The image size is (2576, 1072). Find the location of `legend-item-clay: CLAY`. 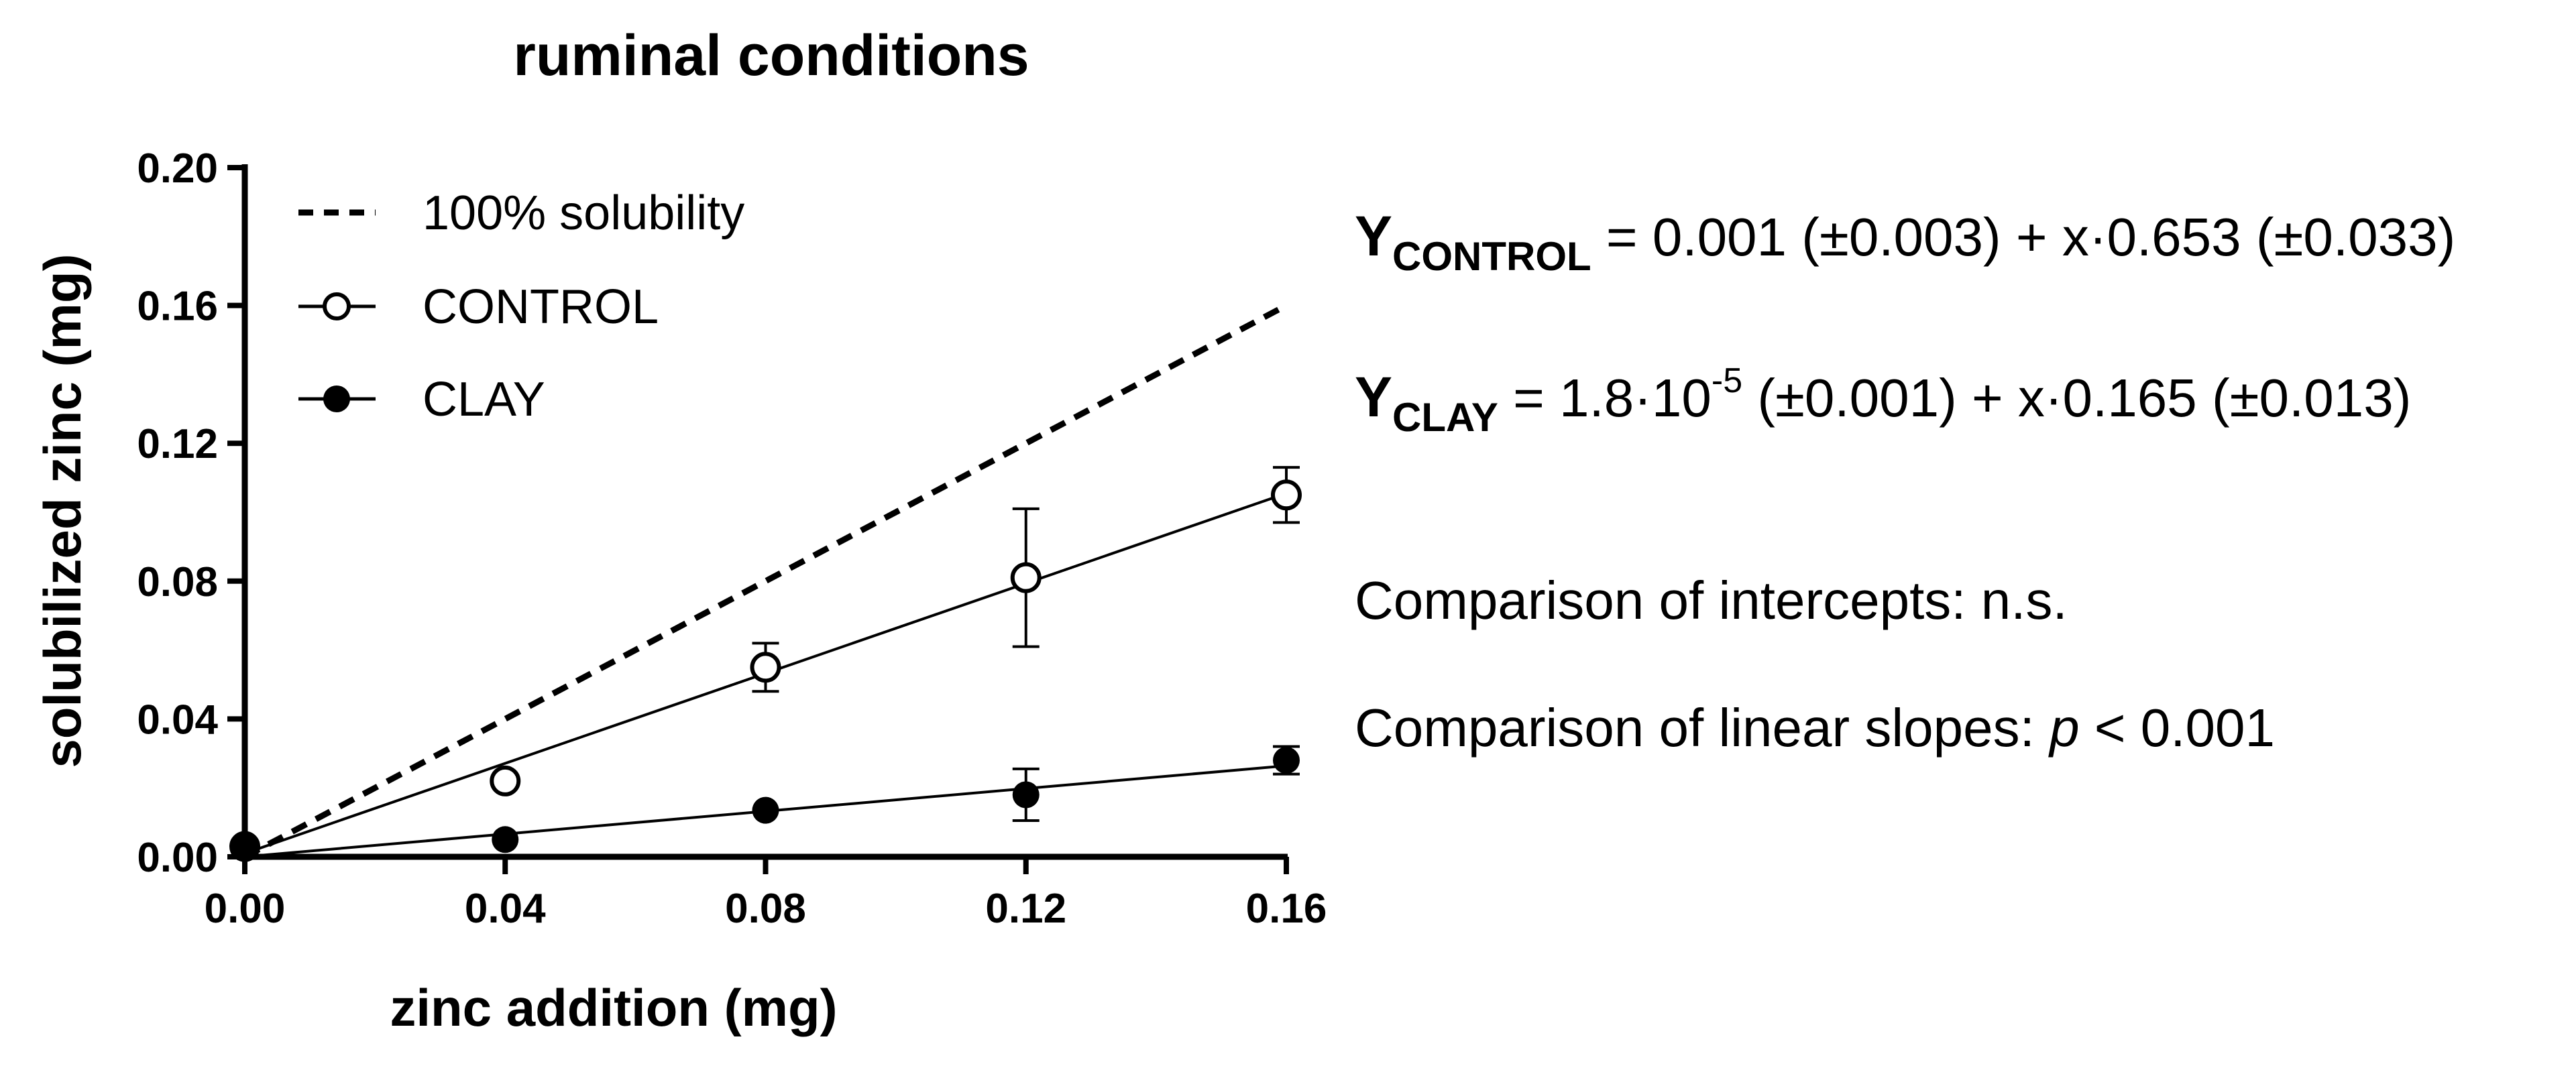

legend-item-clay: CLAY is located at coordinates (421, 399).